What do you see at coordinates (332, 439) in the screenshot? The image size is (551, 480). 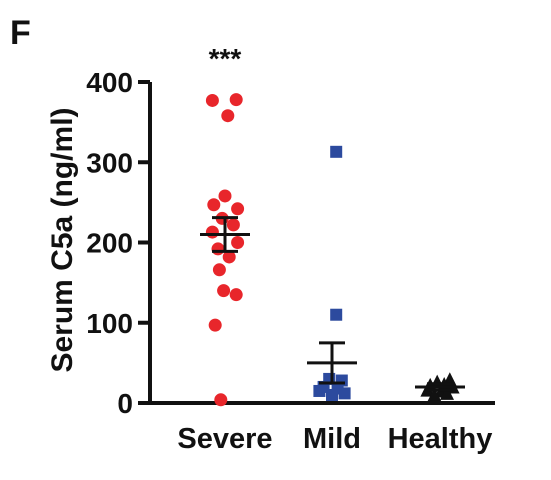 I see `x-tick-label: Mild` at bounding box center [332, 439].